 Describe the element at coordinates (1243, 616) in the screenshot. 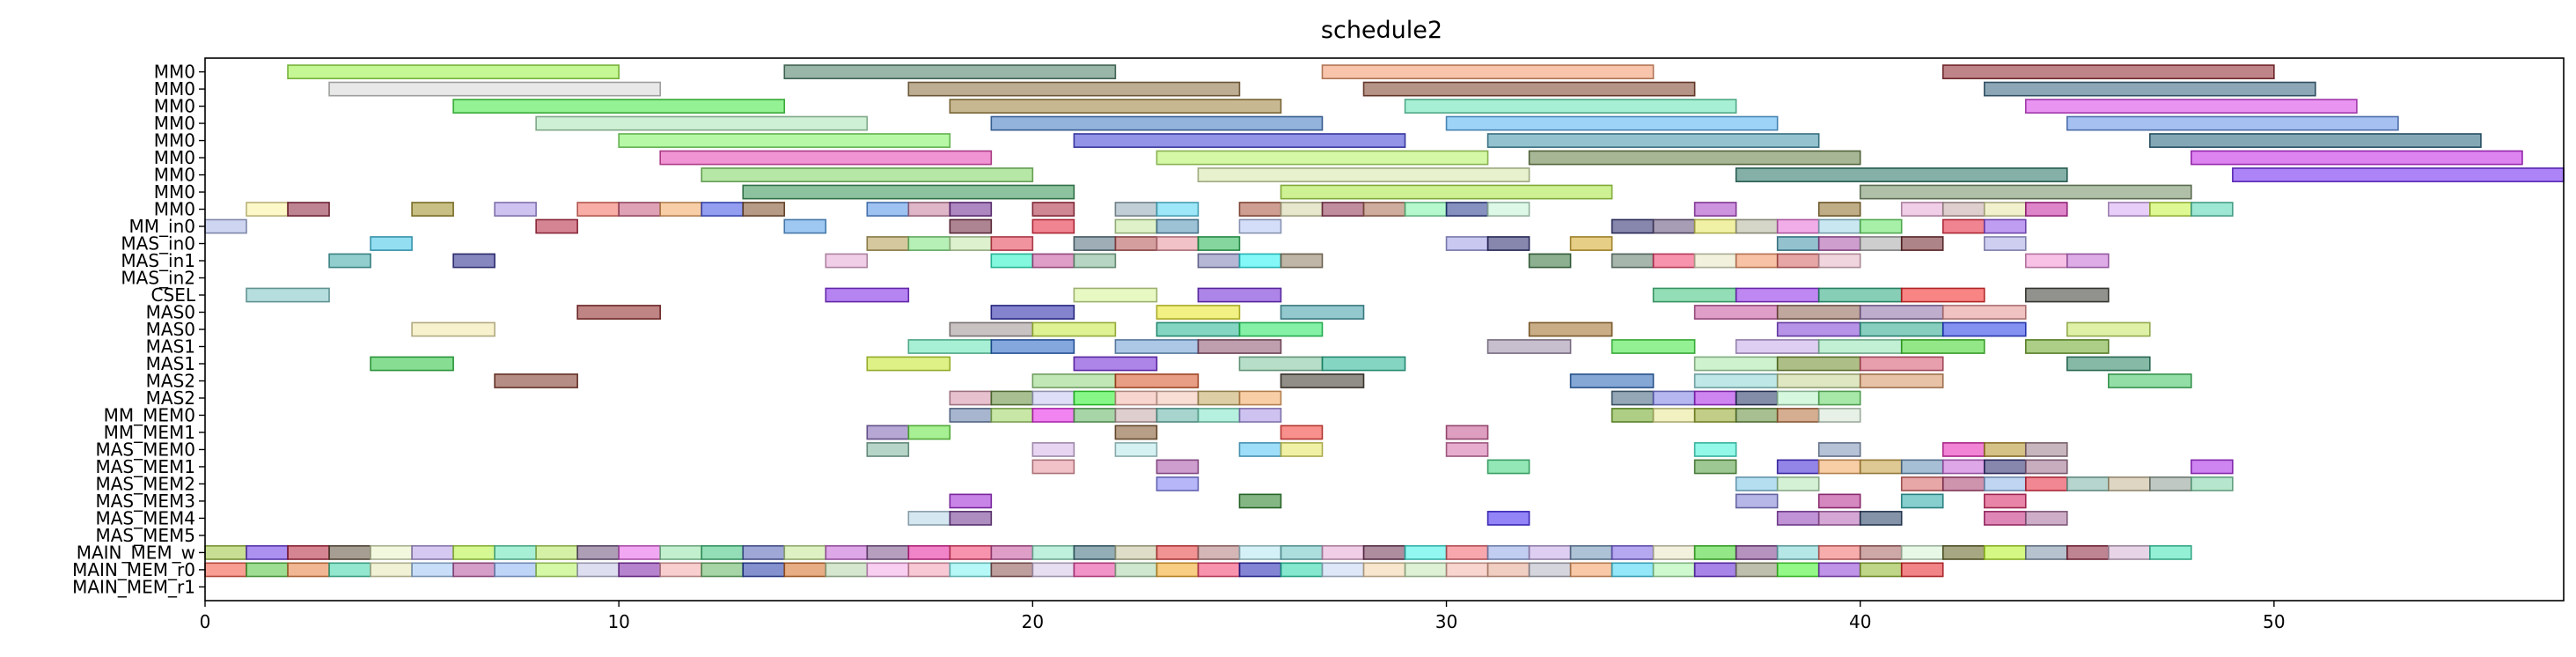

I see `x-axis: 0 10 20 30 40 50` at that location.